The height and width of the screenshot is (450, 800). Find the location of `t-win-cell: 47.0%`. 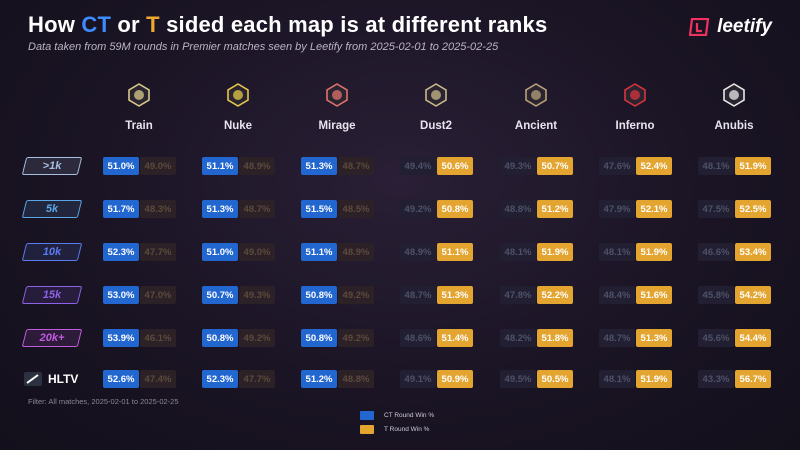

t-win-cell: 47.0% is located at coordinates (158, 295).